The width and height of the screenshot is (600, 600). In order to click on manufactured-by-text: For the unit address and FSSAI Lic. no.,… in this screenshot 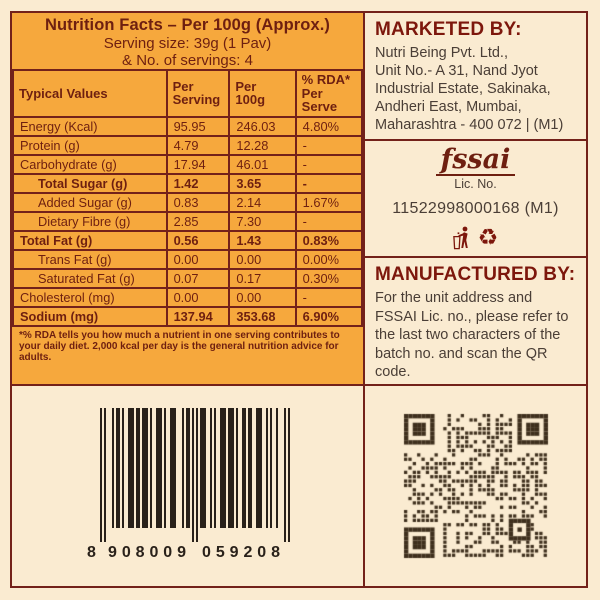, I will do `click(472, 335)`.